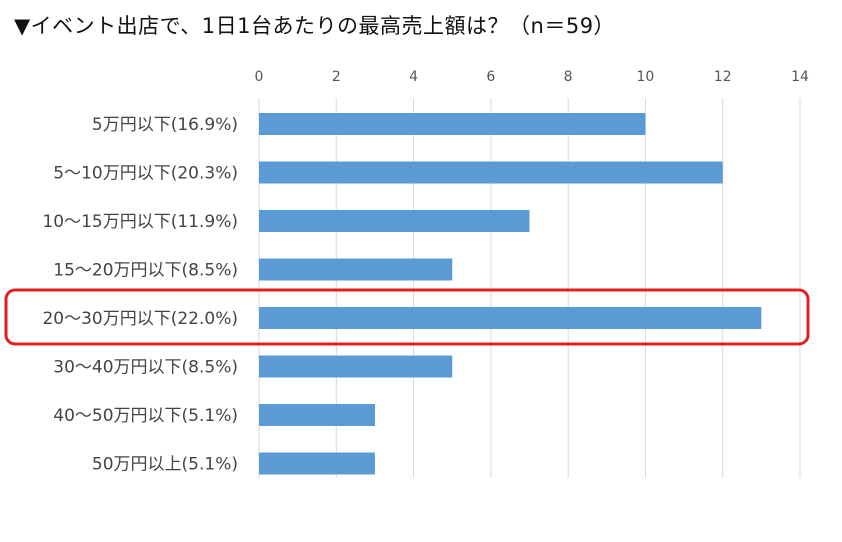 The height and width of the screenshot is (542, 842). I want to click on highlight-box, so click(407, 317).